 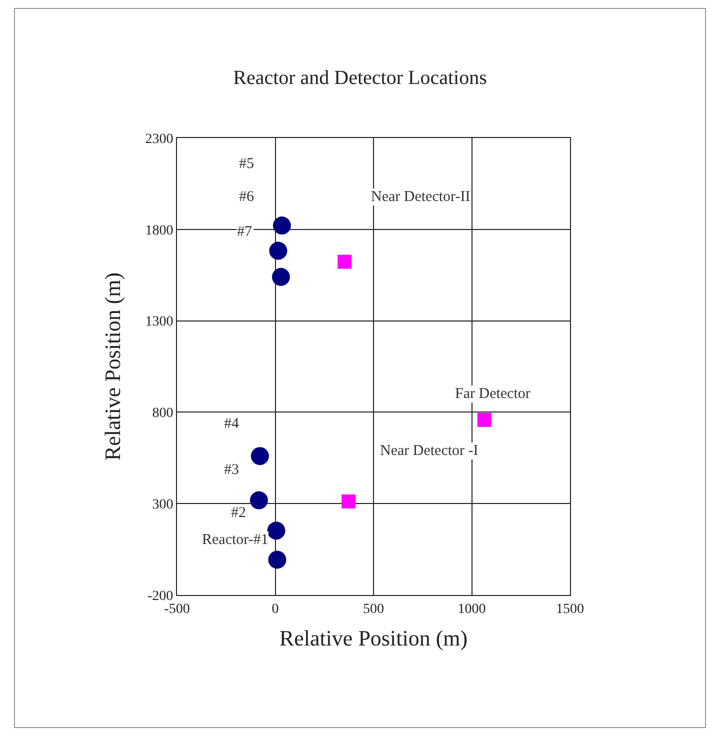 What do you see at coordinates (112, 366) in the screenshot?
I see `y-axis-title: Relative Position (m)` at bounding box center [112, 366].